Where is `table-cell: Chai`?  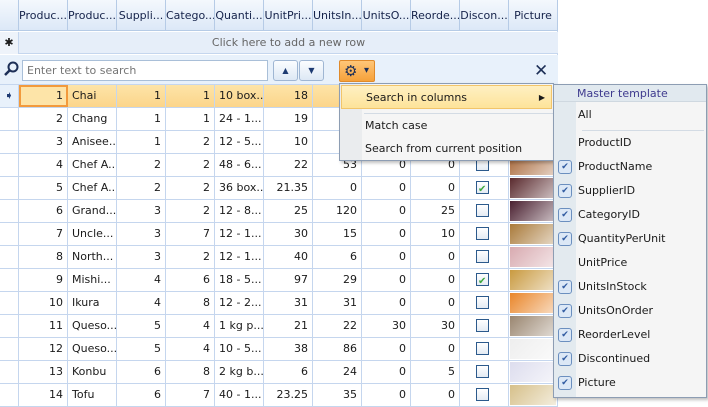 table-cell: Chai is located at coordinates (92, 96).